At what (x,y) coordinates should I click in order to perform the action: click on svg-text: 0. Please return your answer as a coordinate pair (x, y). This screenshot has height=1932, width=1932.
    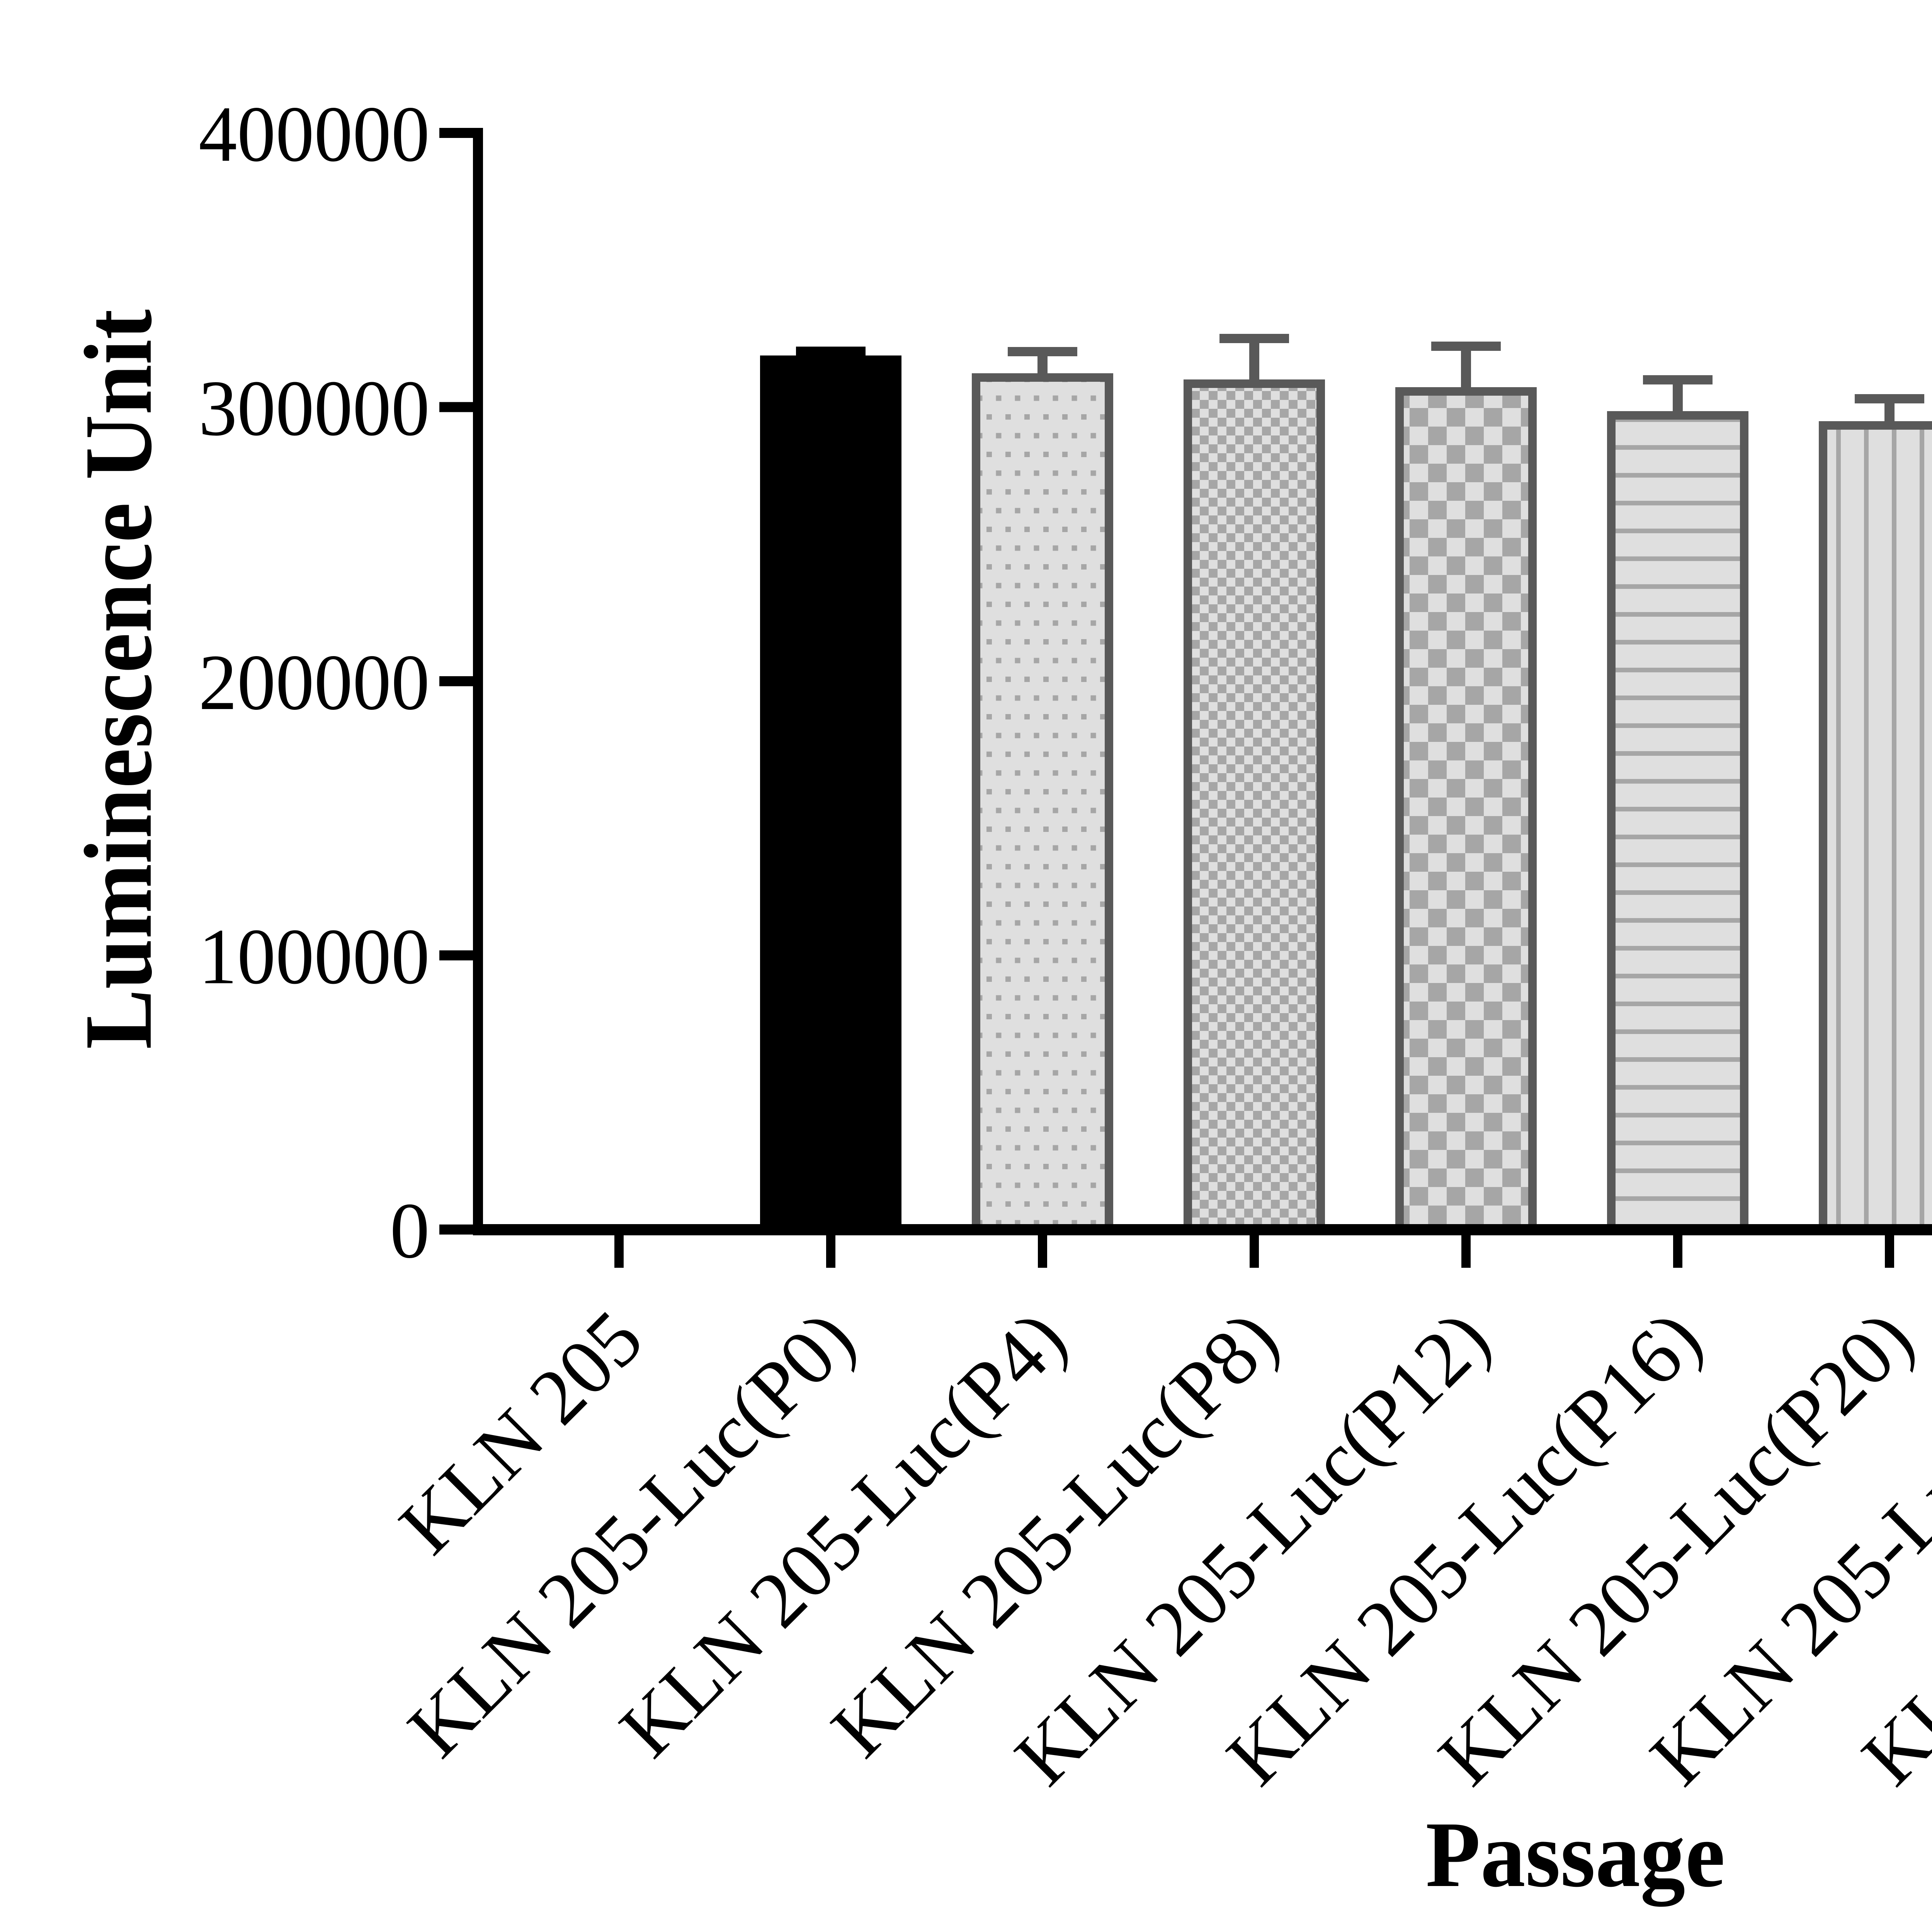
    Looking at the image, I should click on (410, 1230).